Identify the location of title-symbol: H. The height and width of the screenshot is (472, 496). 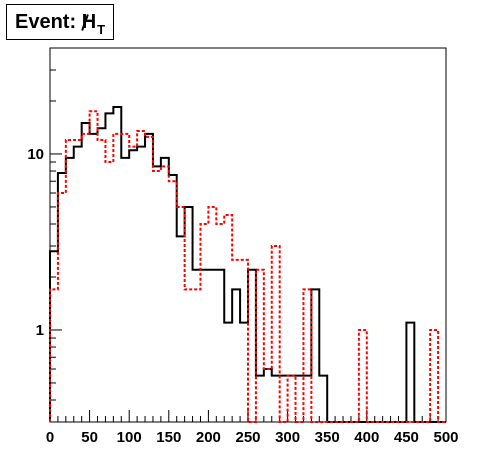
(89, 21).